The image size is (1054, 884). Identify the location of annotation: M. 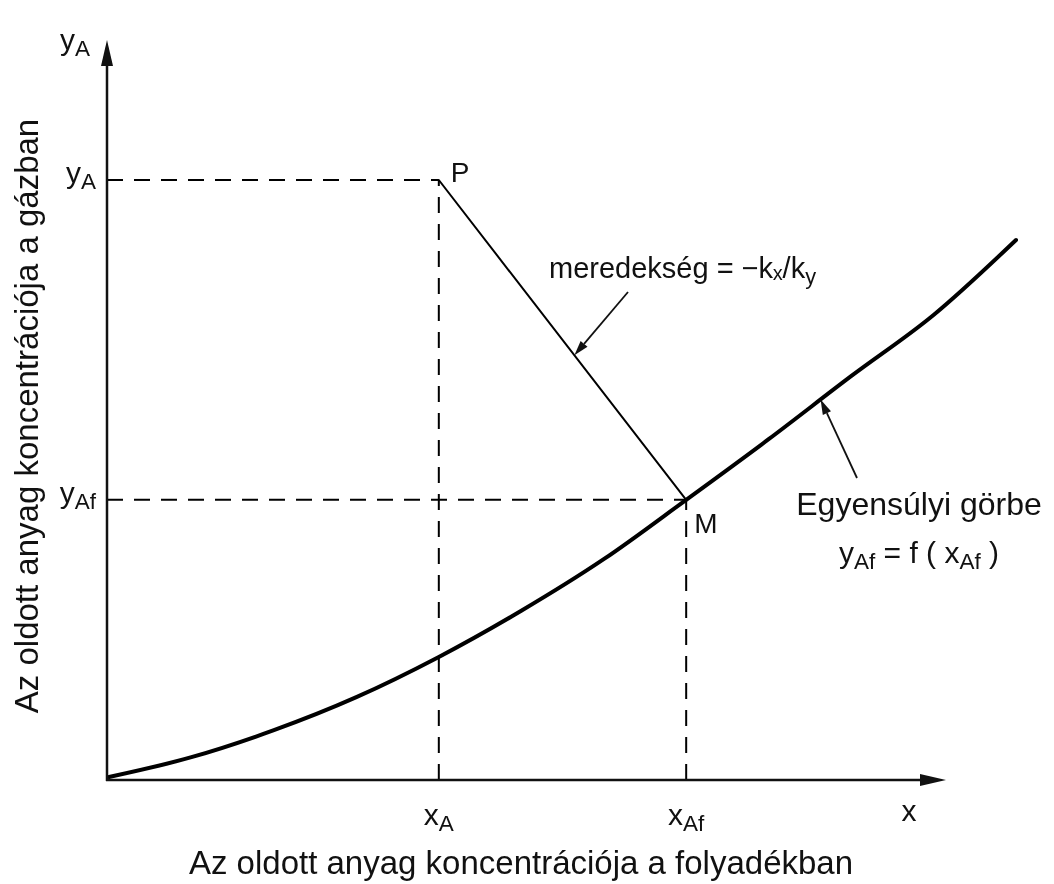
(706, 523).